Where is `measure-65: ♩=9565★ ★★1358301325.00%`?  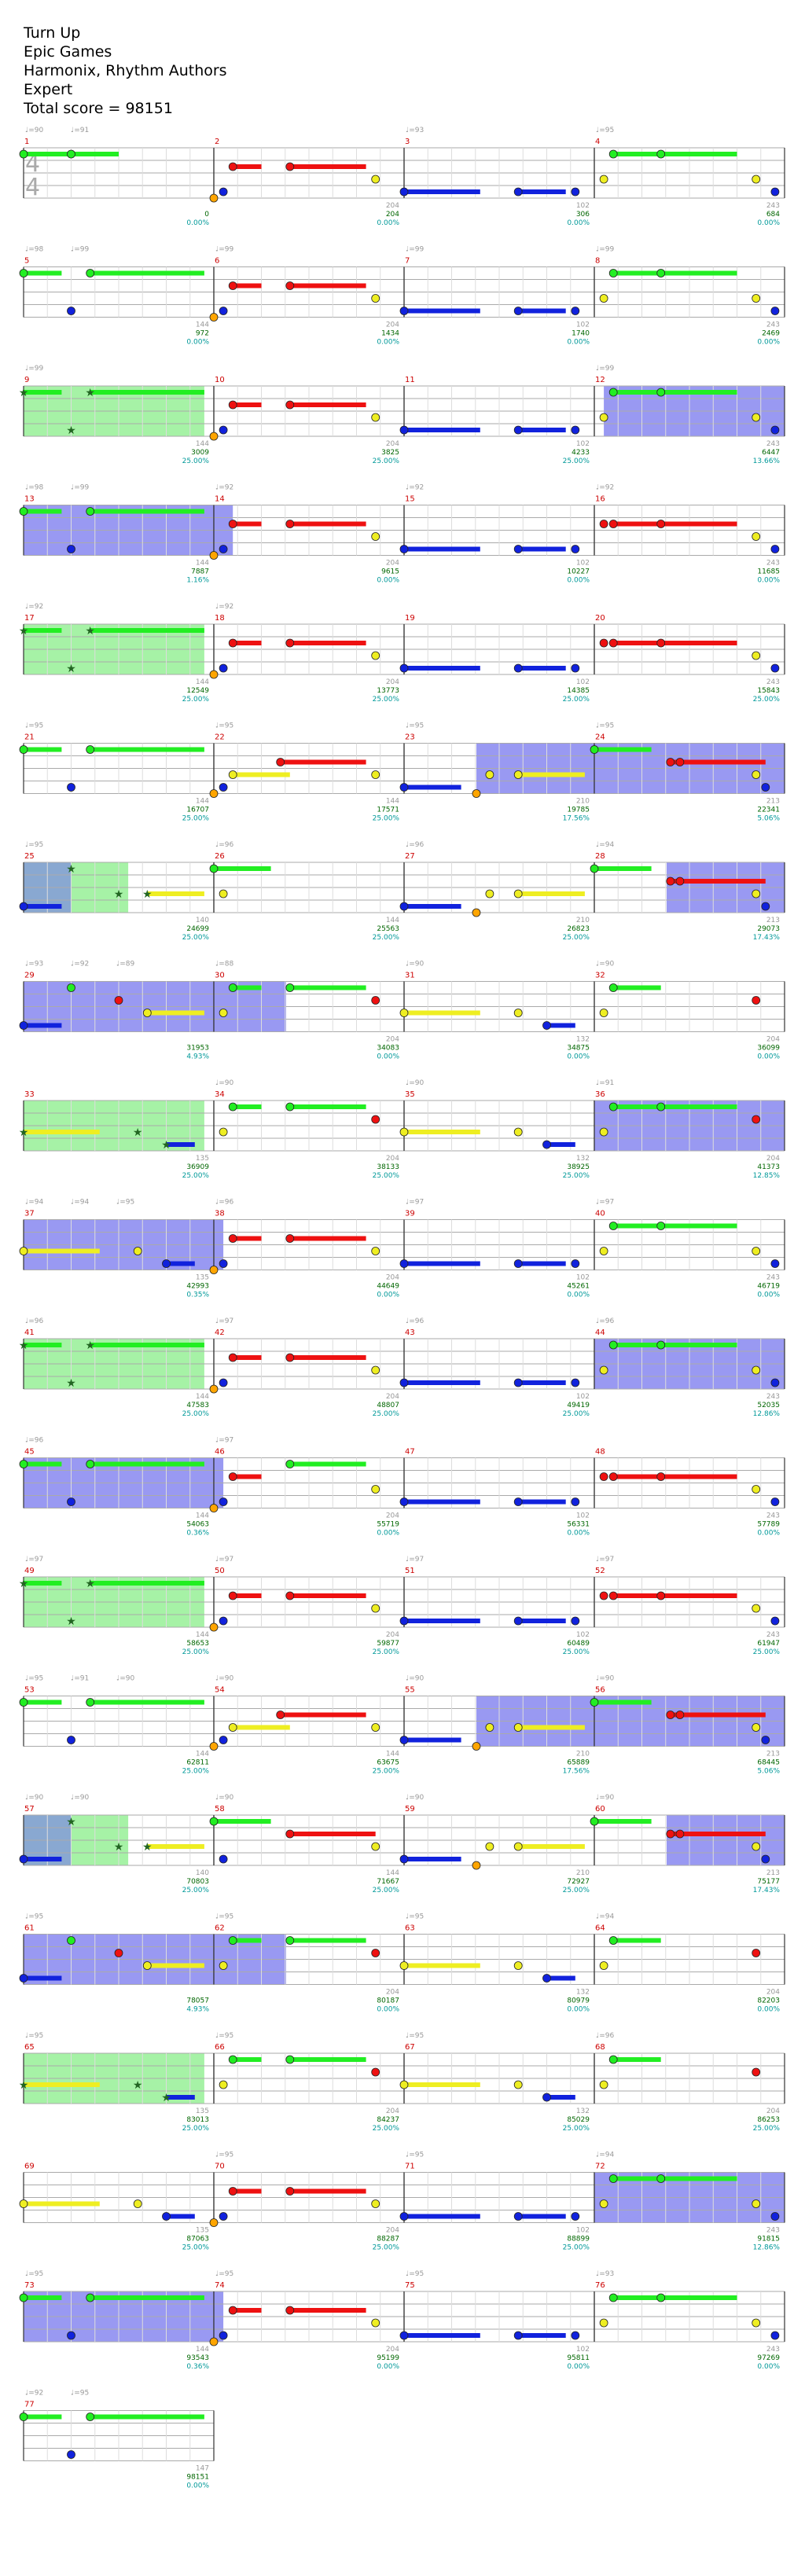
measure-65: ♩=9565★ ★★1358301325.00% is located at coordinates (116, 2082).